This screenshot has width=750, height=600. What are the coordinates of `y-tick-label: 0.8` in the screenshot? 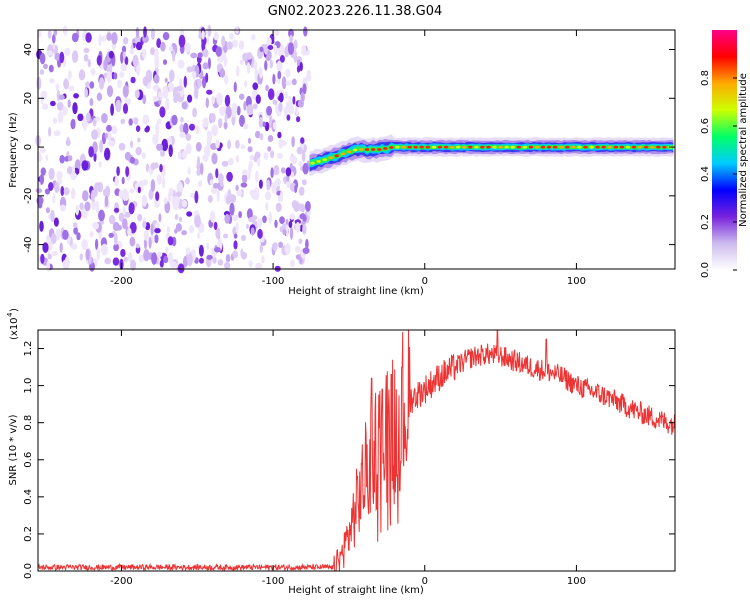 It's located at (28, 423).